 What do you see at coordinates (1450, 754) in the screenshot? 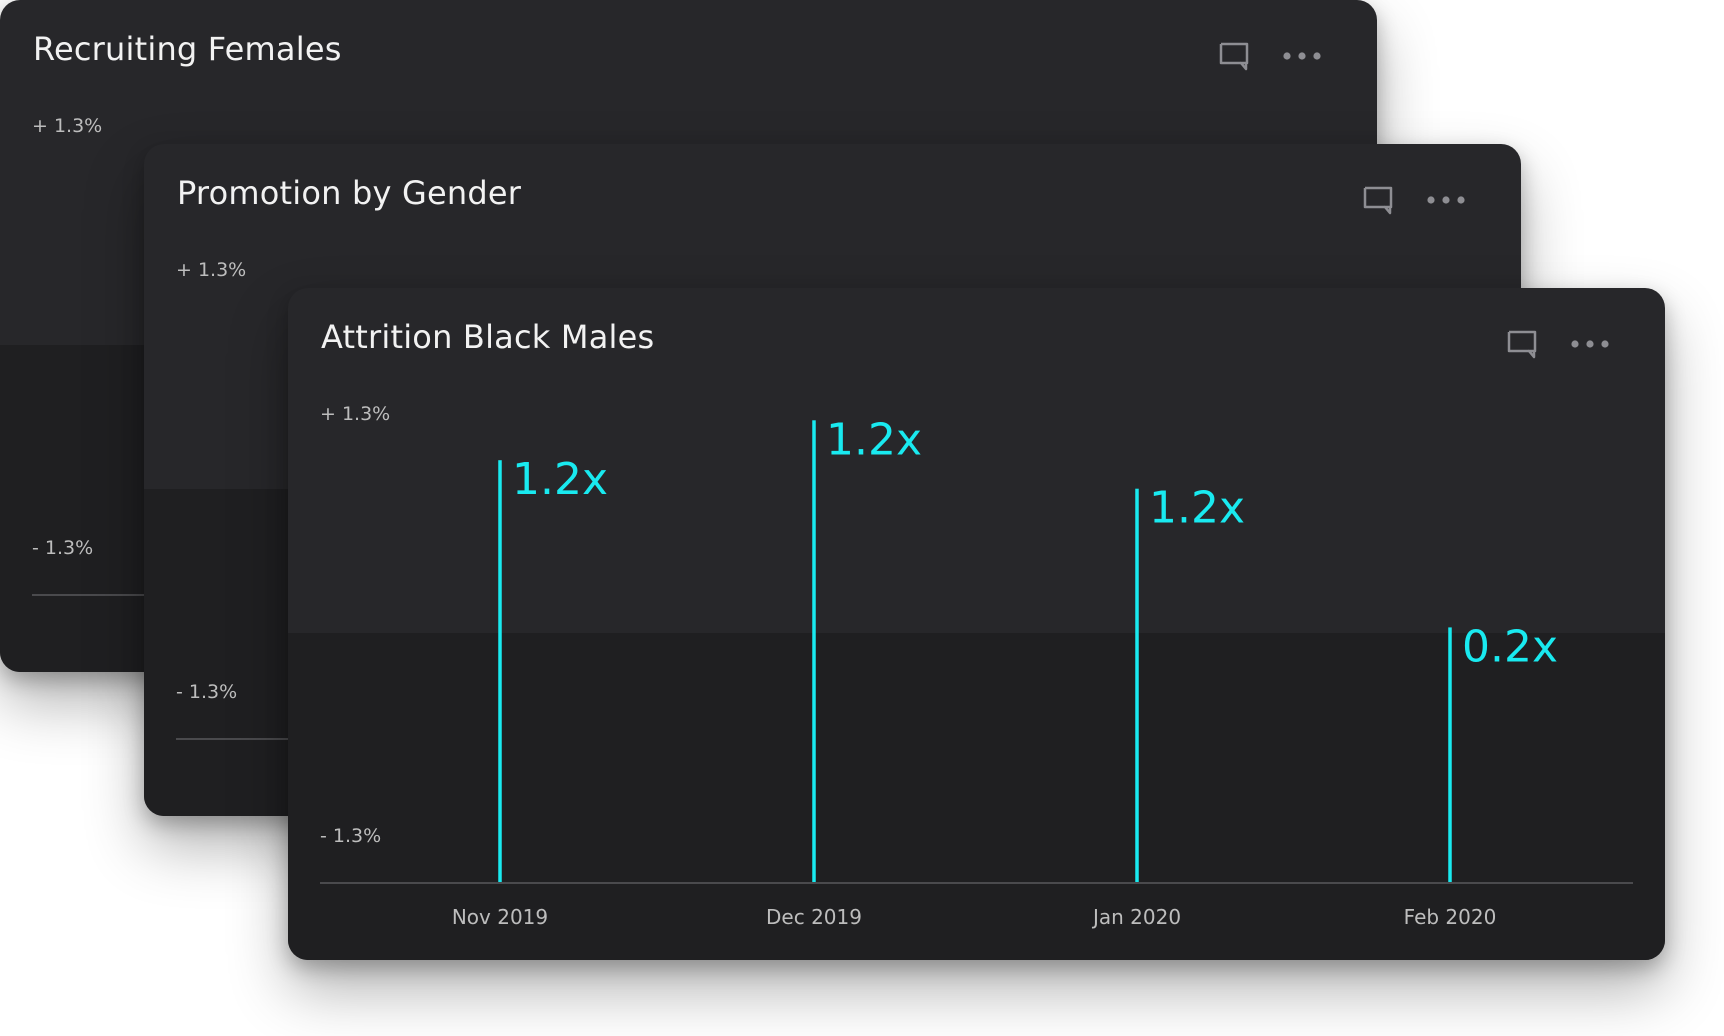
I see `bar-feb-2020` at bounding box center [1450, 754].